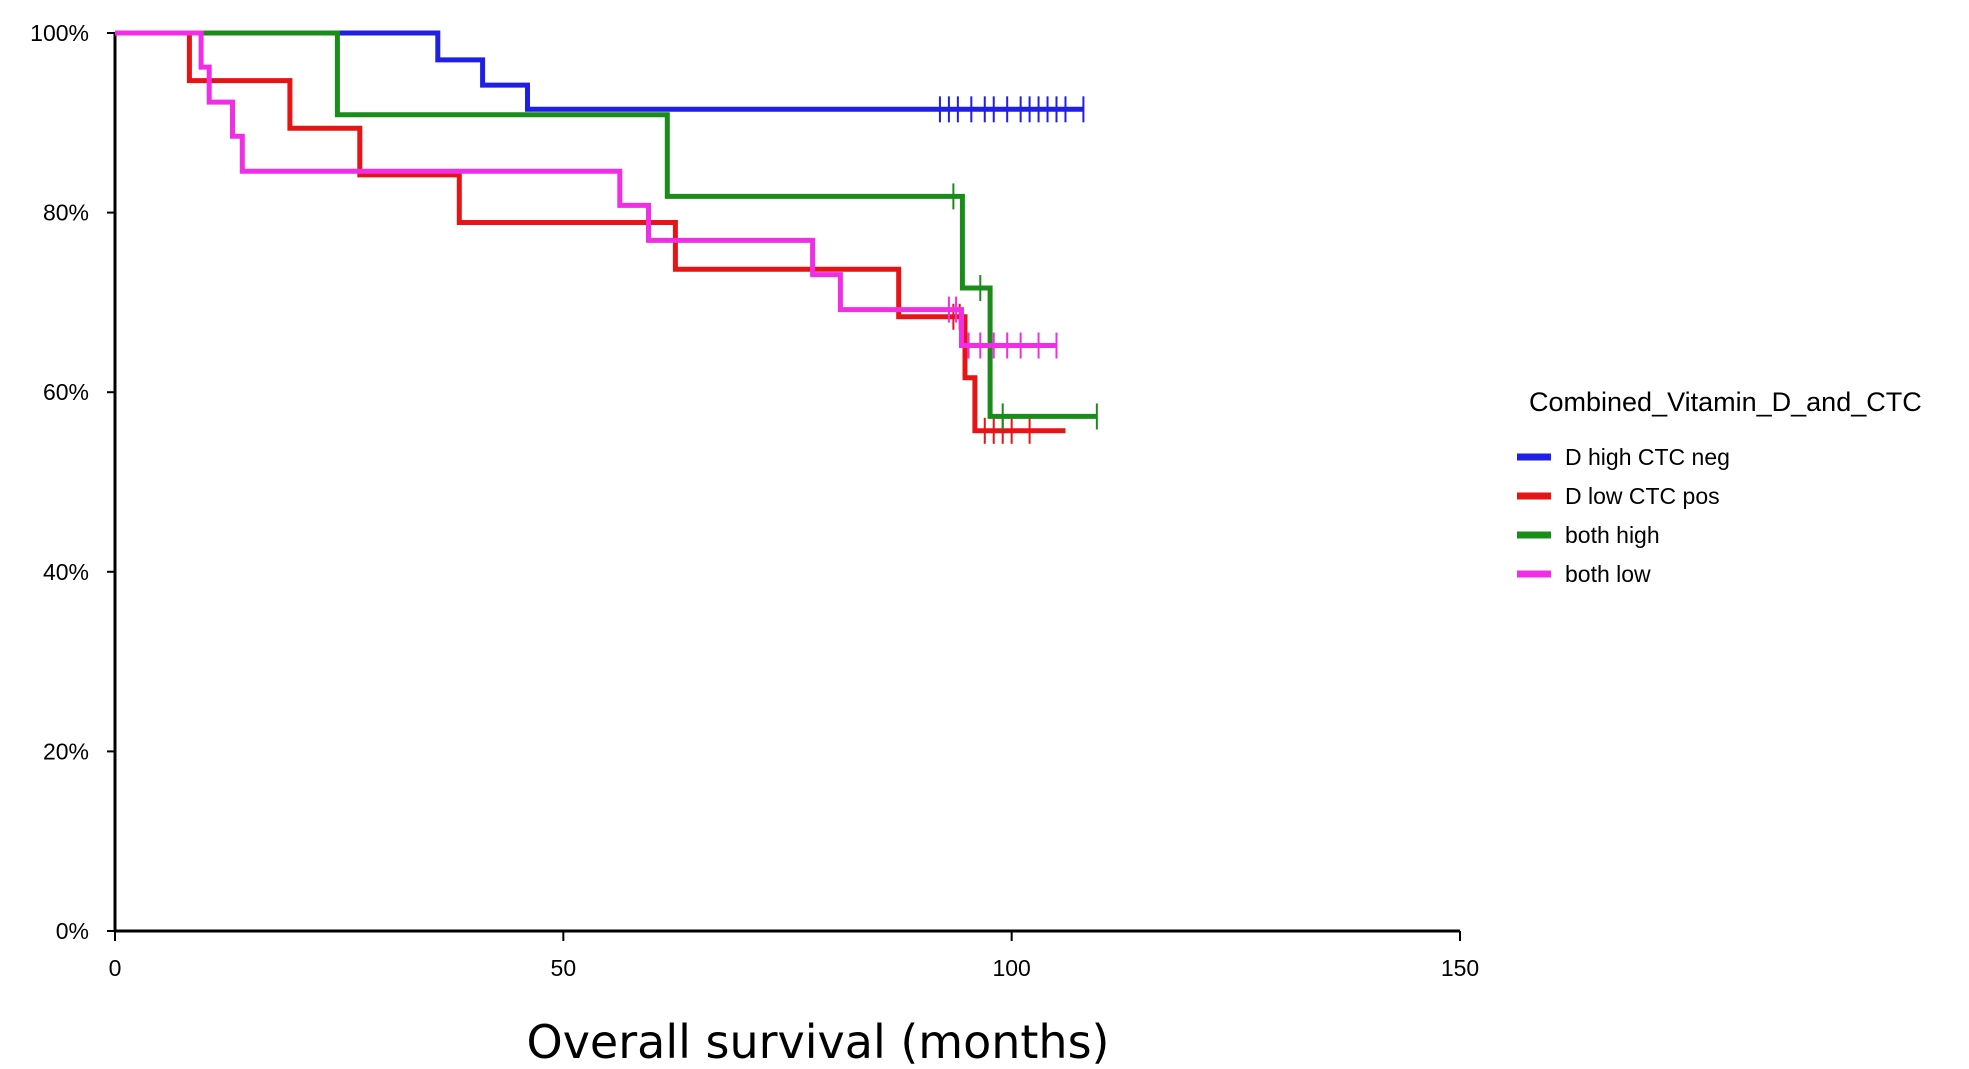 The width and height of the screenshot is (1969, 1069). I want to click on x-tick-label: 50, so click(564, 968).